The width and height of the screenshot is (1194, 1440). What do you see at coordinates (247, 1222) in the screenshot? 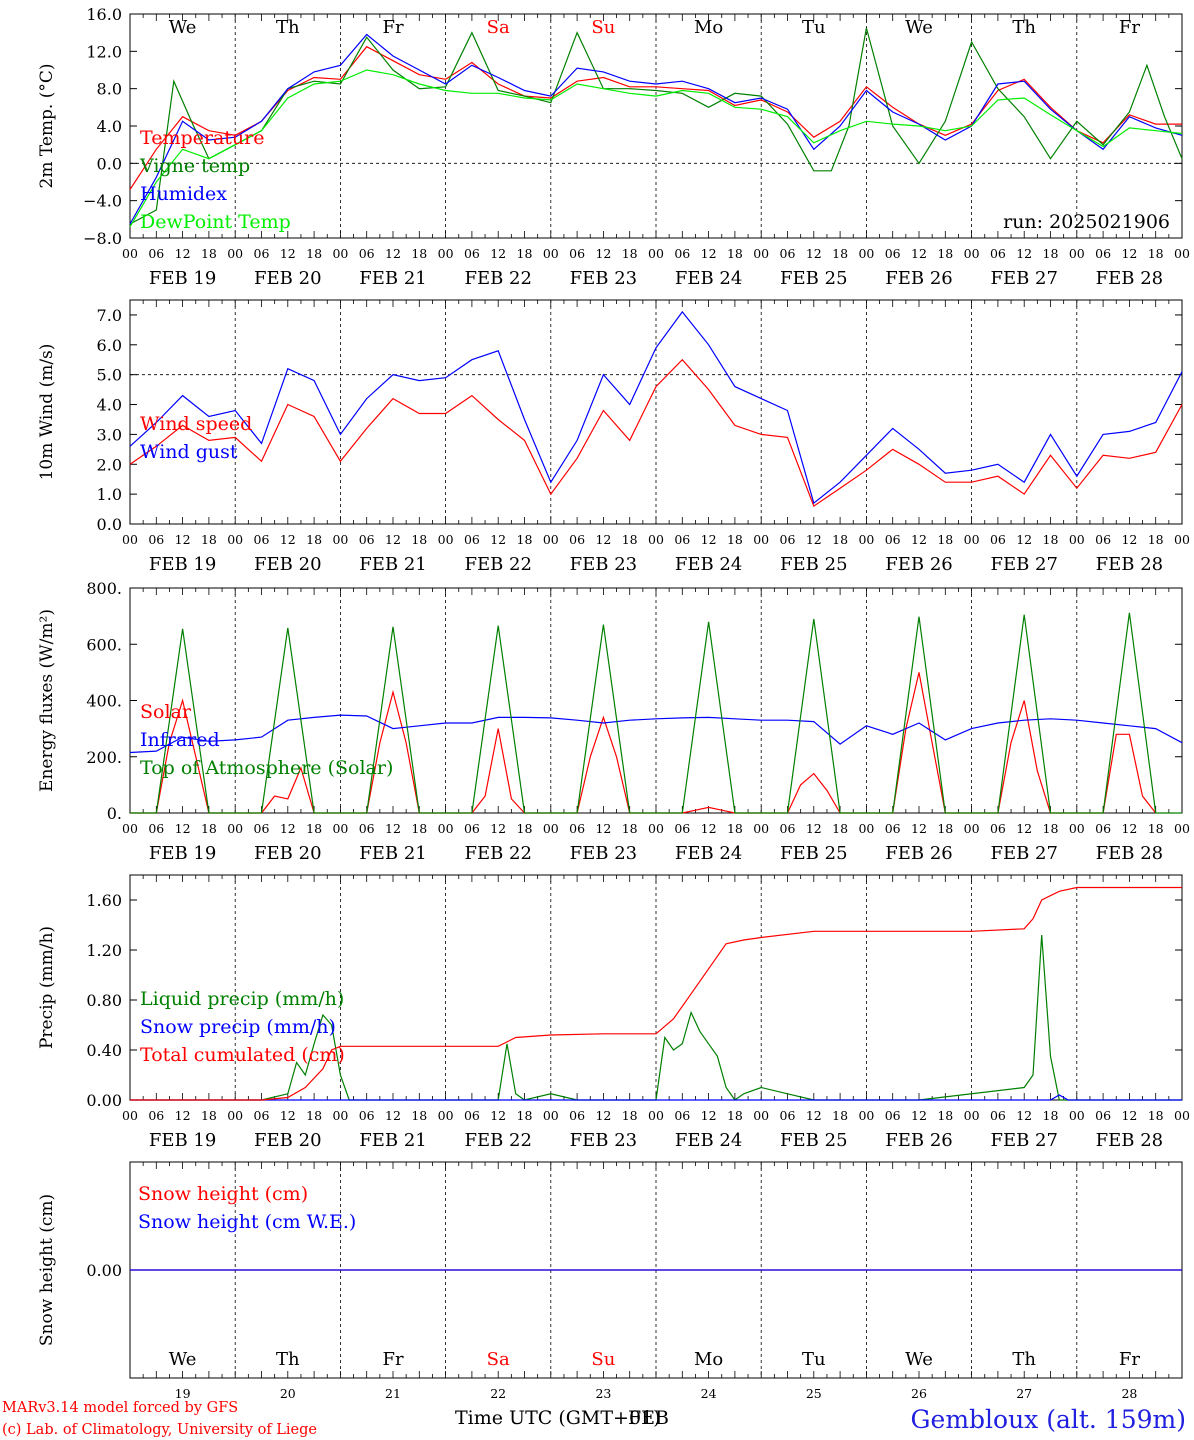
I see `legend-entry: Snow height (cm W.E.)` at bounding box center [247, 1222].